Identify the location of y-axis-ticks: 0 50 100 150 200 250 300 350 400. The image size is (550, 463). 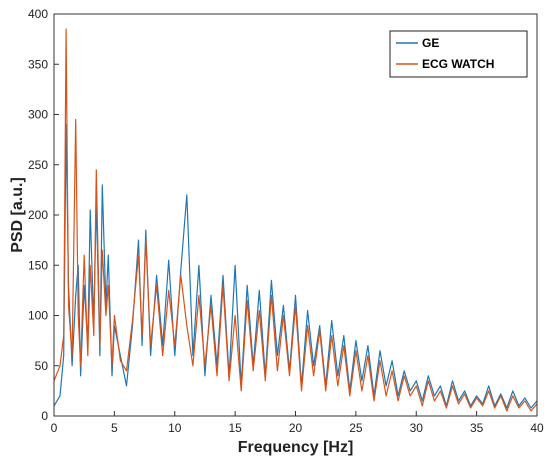
(43, 215).